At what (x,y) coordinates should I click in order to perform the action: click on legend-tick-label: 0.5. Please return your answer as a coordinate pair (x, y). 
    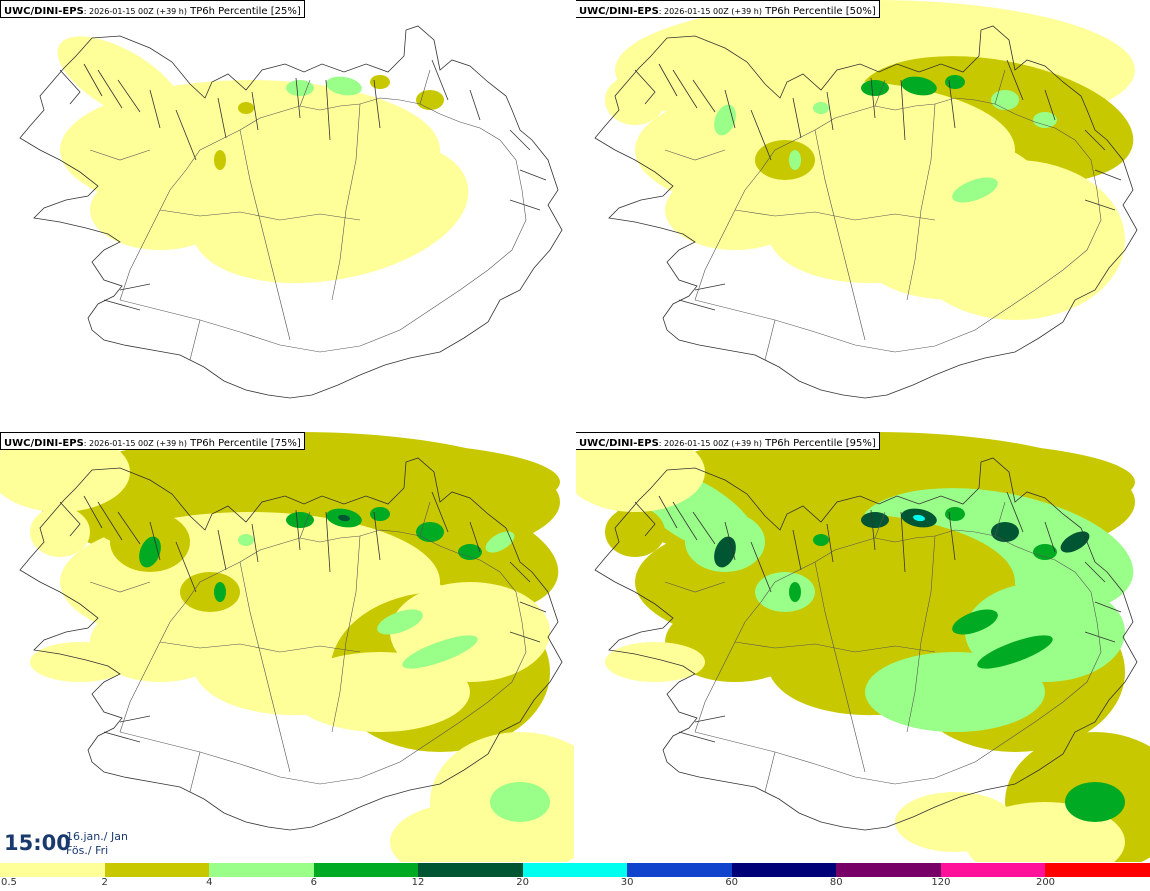
    Looking at the image, I should click on (9, 882).